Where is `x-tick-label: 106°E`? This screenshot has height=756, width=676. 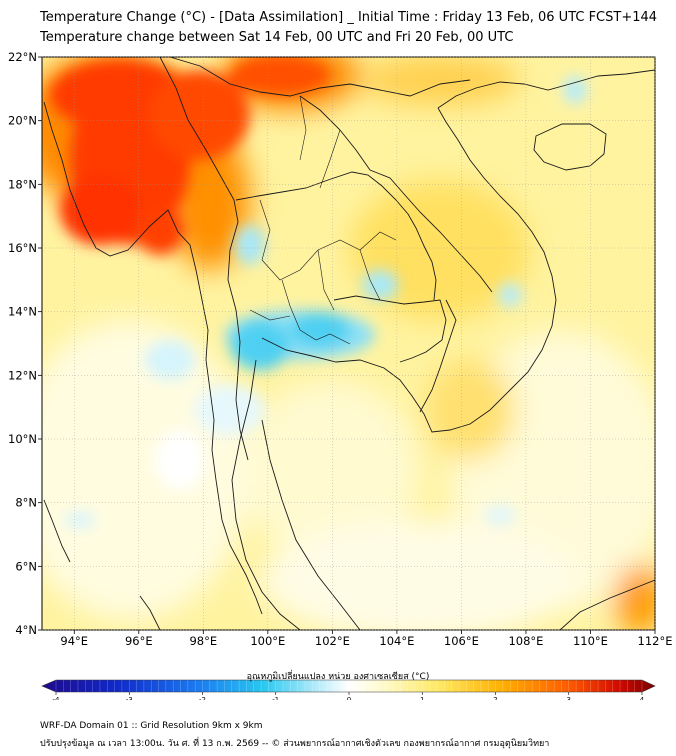
x-tick-label: 106°E is located at coordinates (461, 641).